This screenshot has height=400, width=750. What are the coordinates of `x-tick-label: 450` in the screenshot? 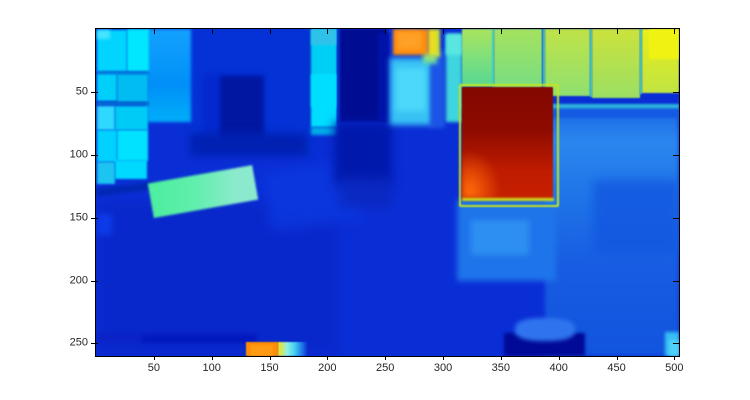 It's located at (616, 368).